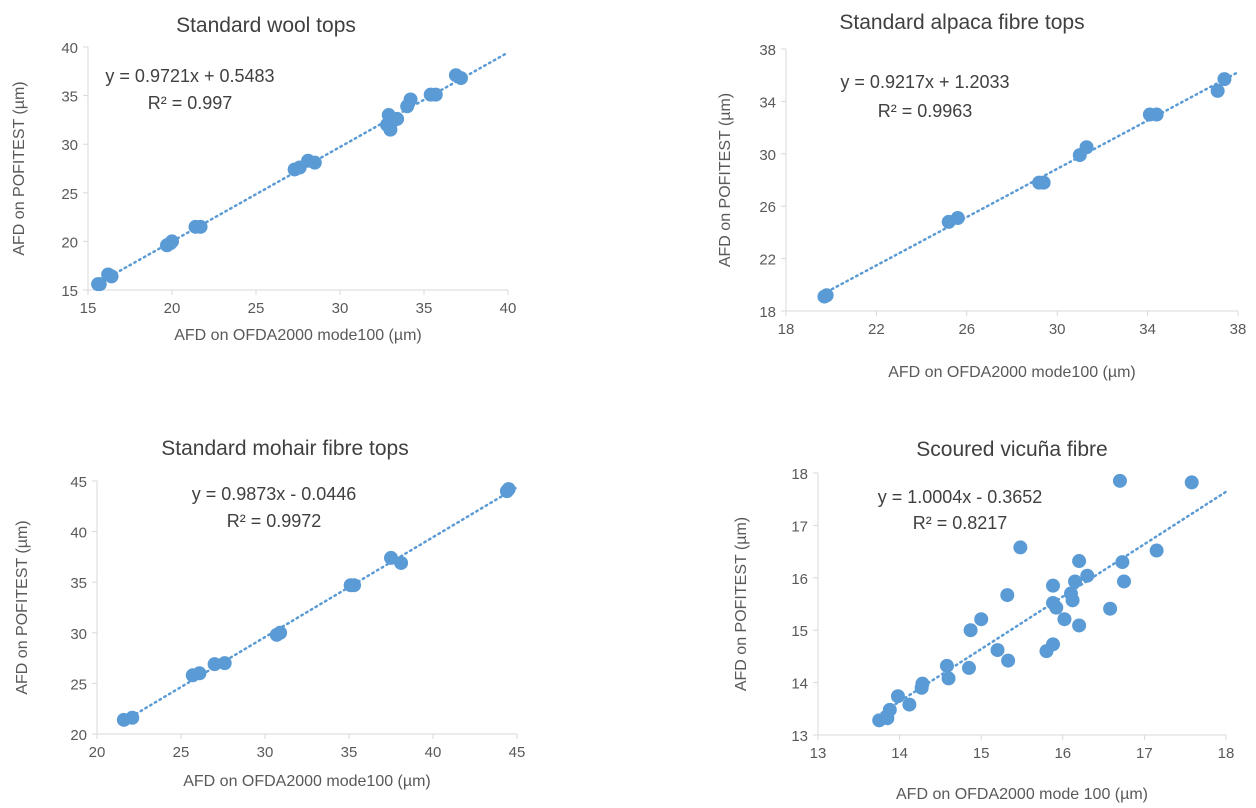 The image size is (1256, 808). Describe the element at coordinates (1011, 449) in the screenshot. I see `chart-title: Scoured vicuña fibre` at that location.